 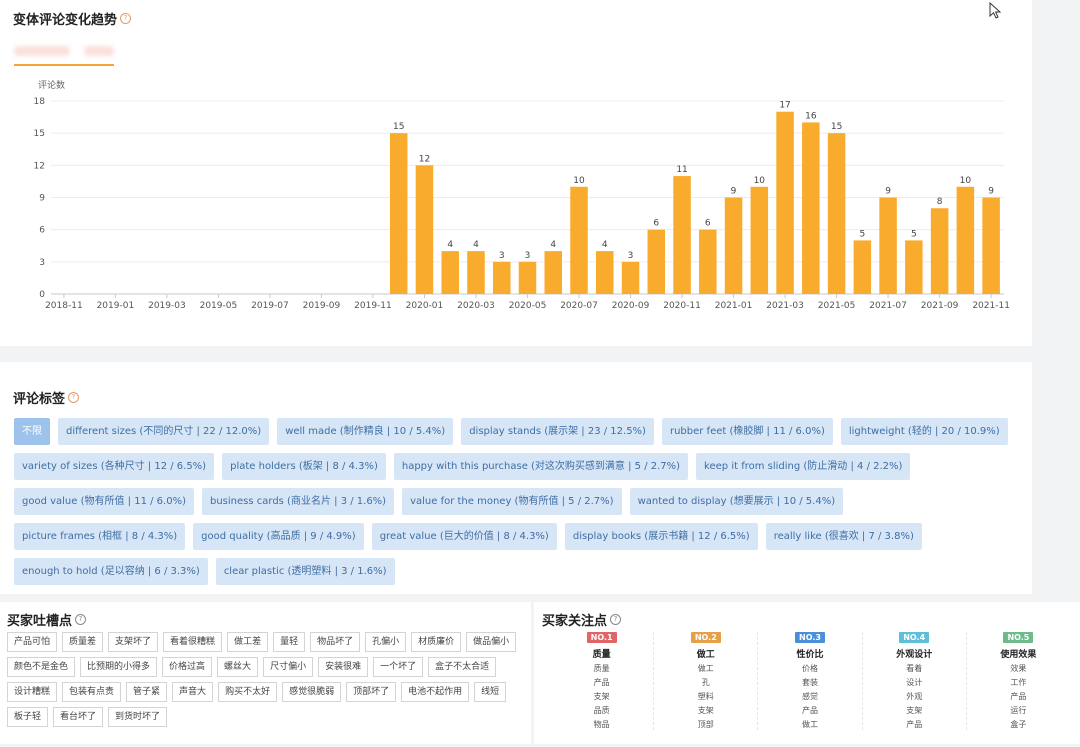 I want to click on complaint-chip: 颜色不是金色, so click(x=41, y=667).